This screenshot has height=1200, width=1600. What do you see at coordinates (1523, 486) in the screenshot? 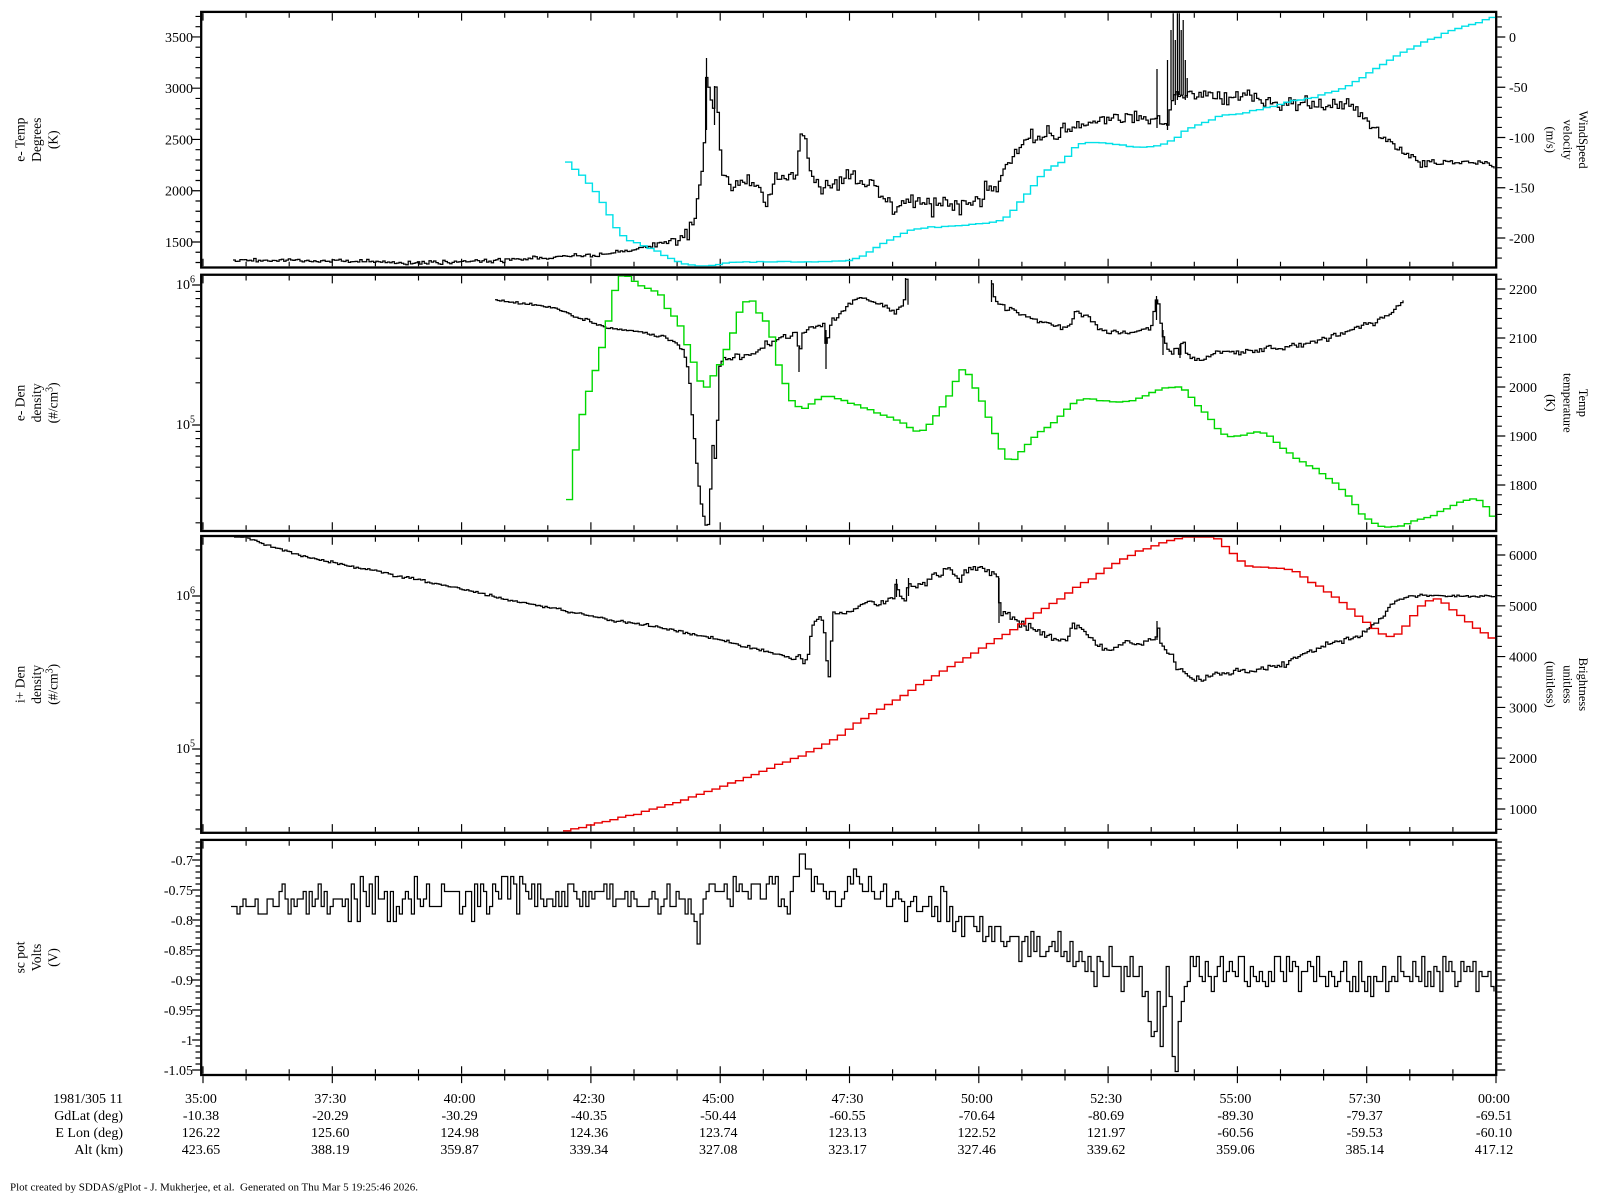
I see `svg-text: 1800` at bounding box center [1523, 486].